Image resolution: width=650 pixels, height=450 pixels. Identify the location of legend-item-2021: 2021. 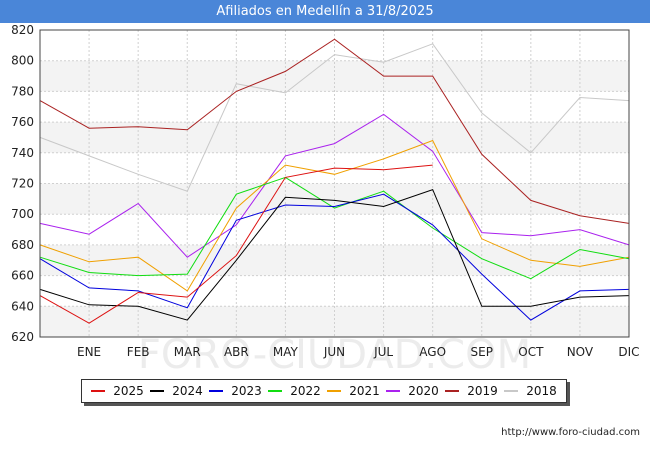
(353, 391).